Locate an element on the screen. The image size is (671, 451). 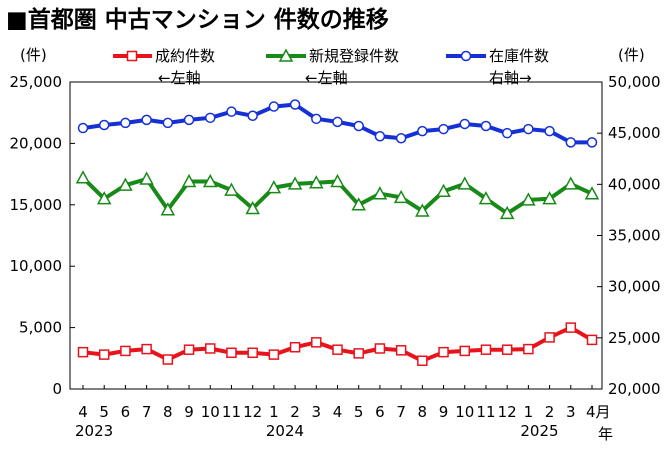
left-tick-label: 15,000 is located at coordinates (36, 205).